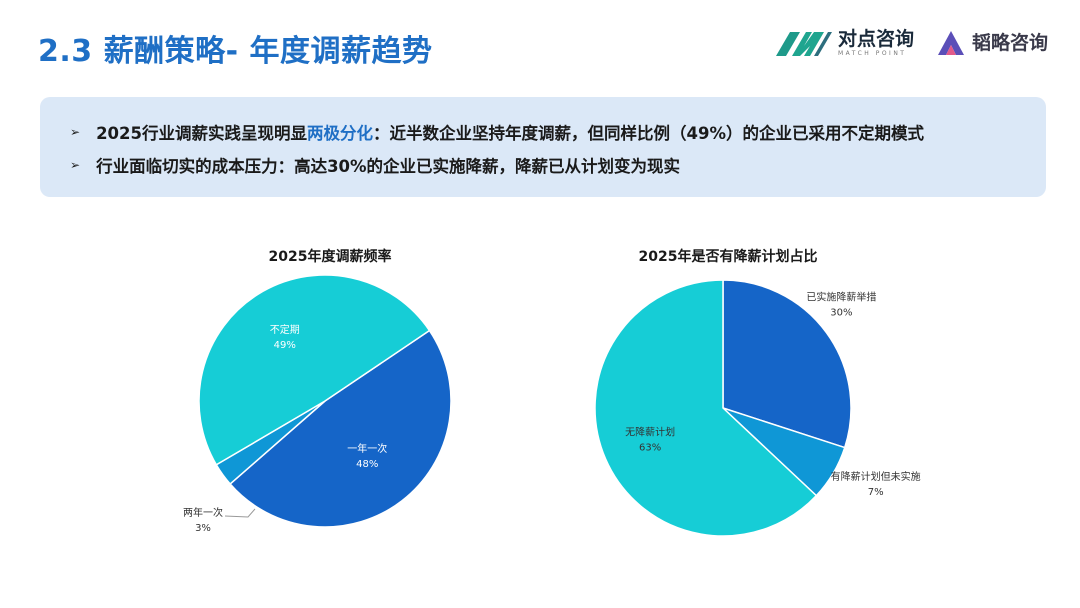 This screenshot has height=608, width=1080. I want to click on slice-value-label: 63%, so click(650, 448).